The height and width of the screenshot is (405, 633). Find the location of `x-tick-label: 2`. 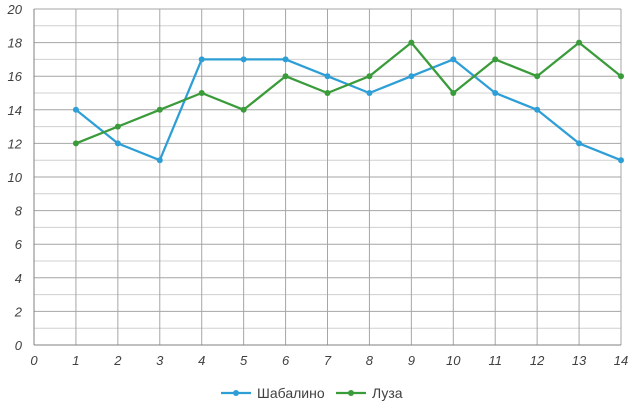

x-tick-label: 2 is located at coordinates (117, 360).